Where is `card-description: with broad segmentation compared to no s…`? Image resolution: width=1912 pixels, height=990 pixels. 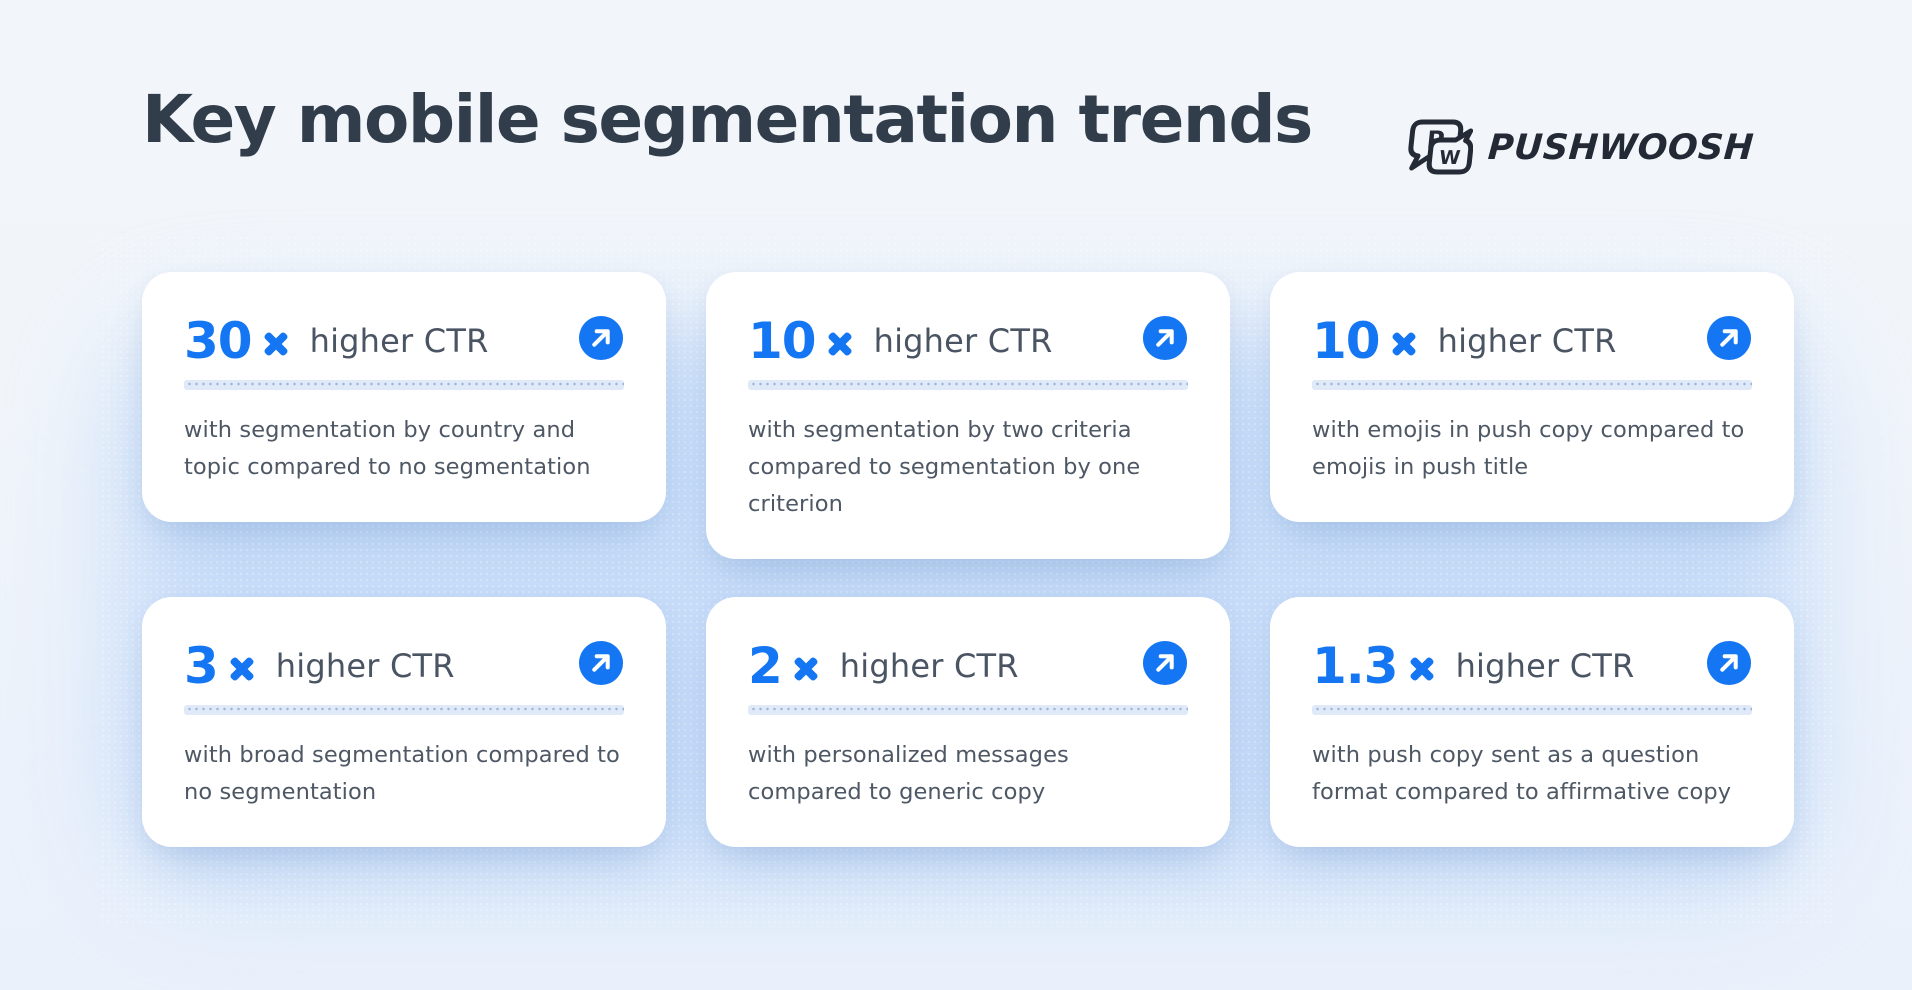 card-description: with broad segmentation compared to no s… is located at coordinates (402, 773).